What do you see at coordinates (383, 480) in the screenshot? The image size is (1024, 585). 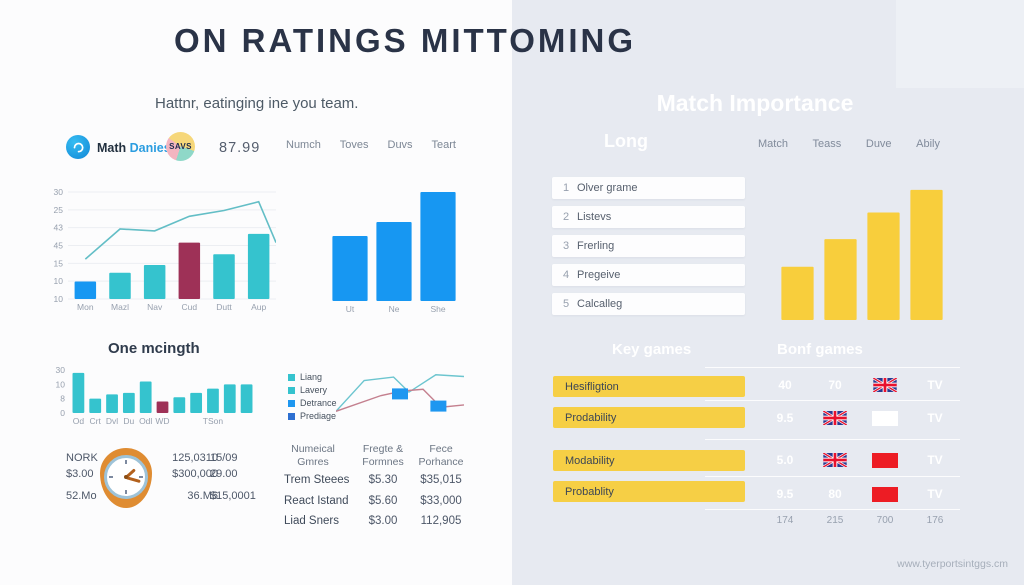 I see `finance-cell: $5.30` at bounding box center [383, 480].